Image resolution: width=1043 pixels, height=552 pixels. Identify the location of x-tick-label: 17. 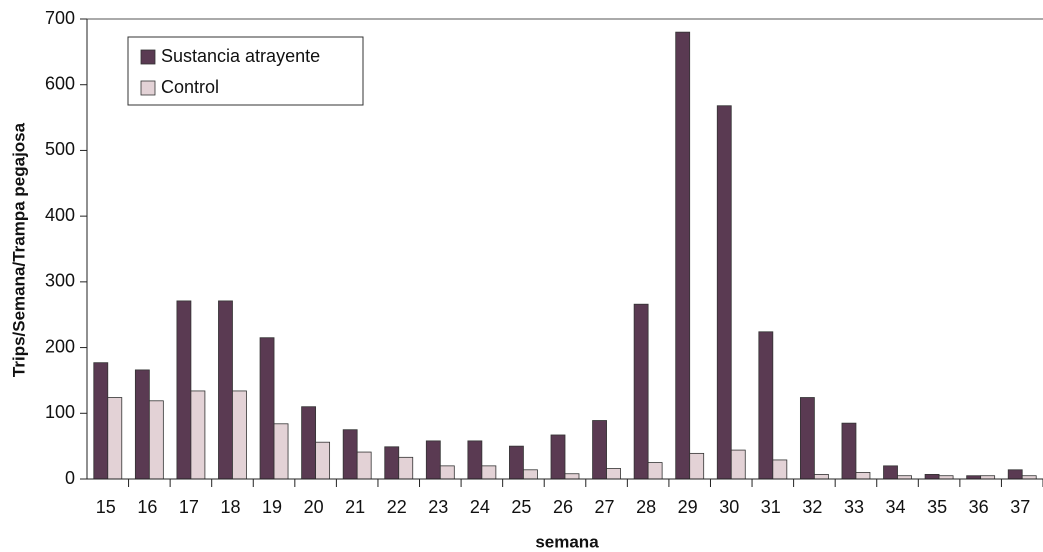
(189, 507).